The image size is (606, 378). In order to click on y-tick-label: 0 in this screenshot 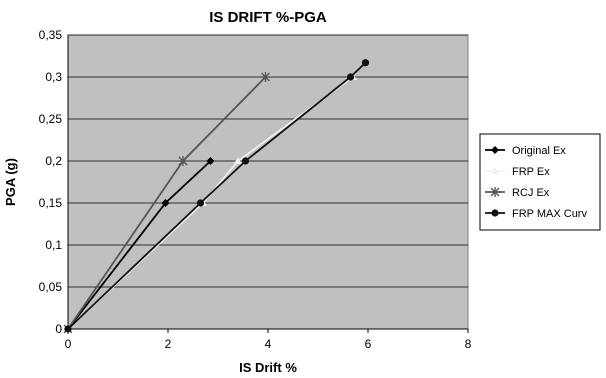, I will do `click(58, 329)`.